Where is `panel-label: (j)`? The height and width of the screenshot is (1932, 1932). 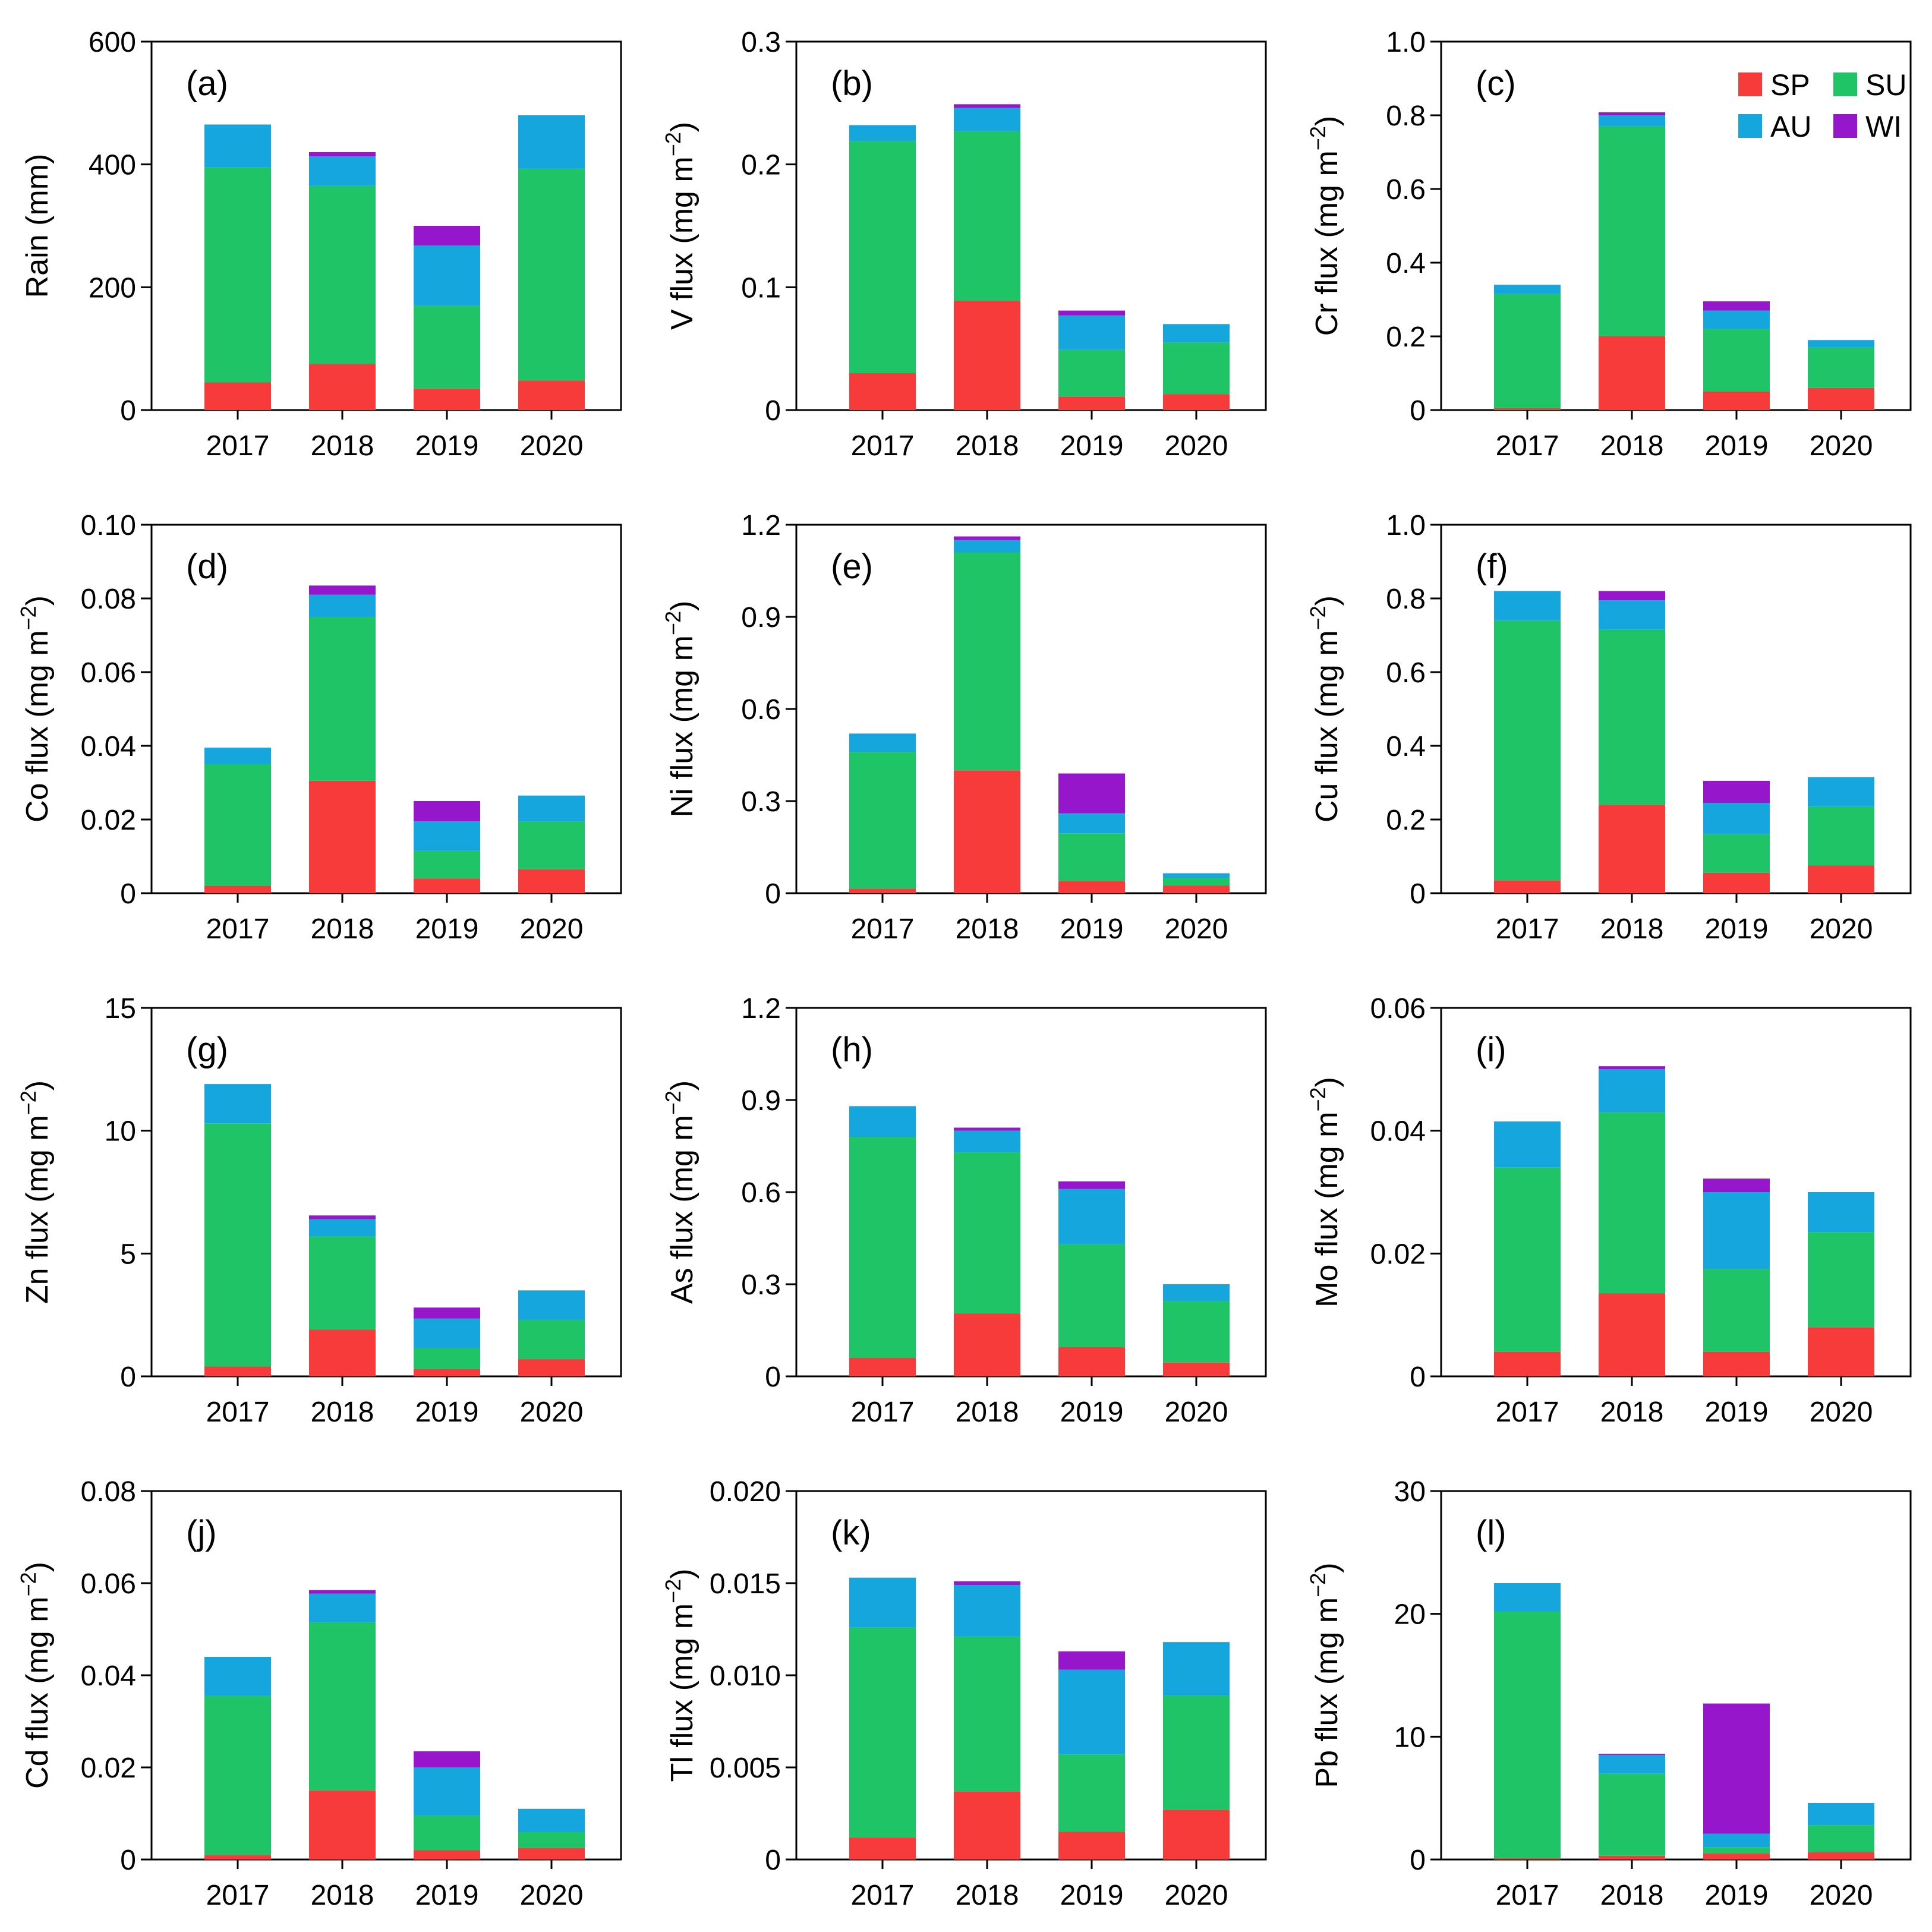 panel-label: (j) is located at coordinates (201, 1533).